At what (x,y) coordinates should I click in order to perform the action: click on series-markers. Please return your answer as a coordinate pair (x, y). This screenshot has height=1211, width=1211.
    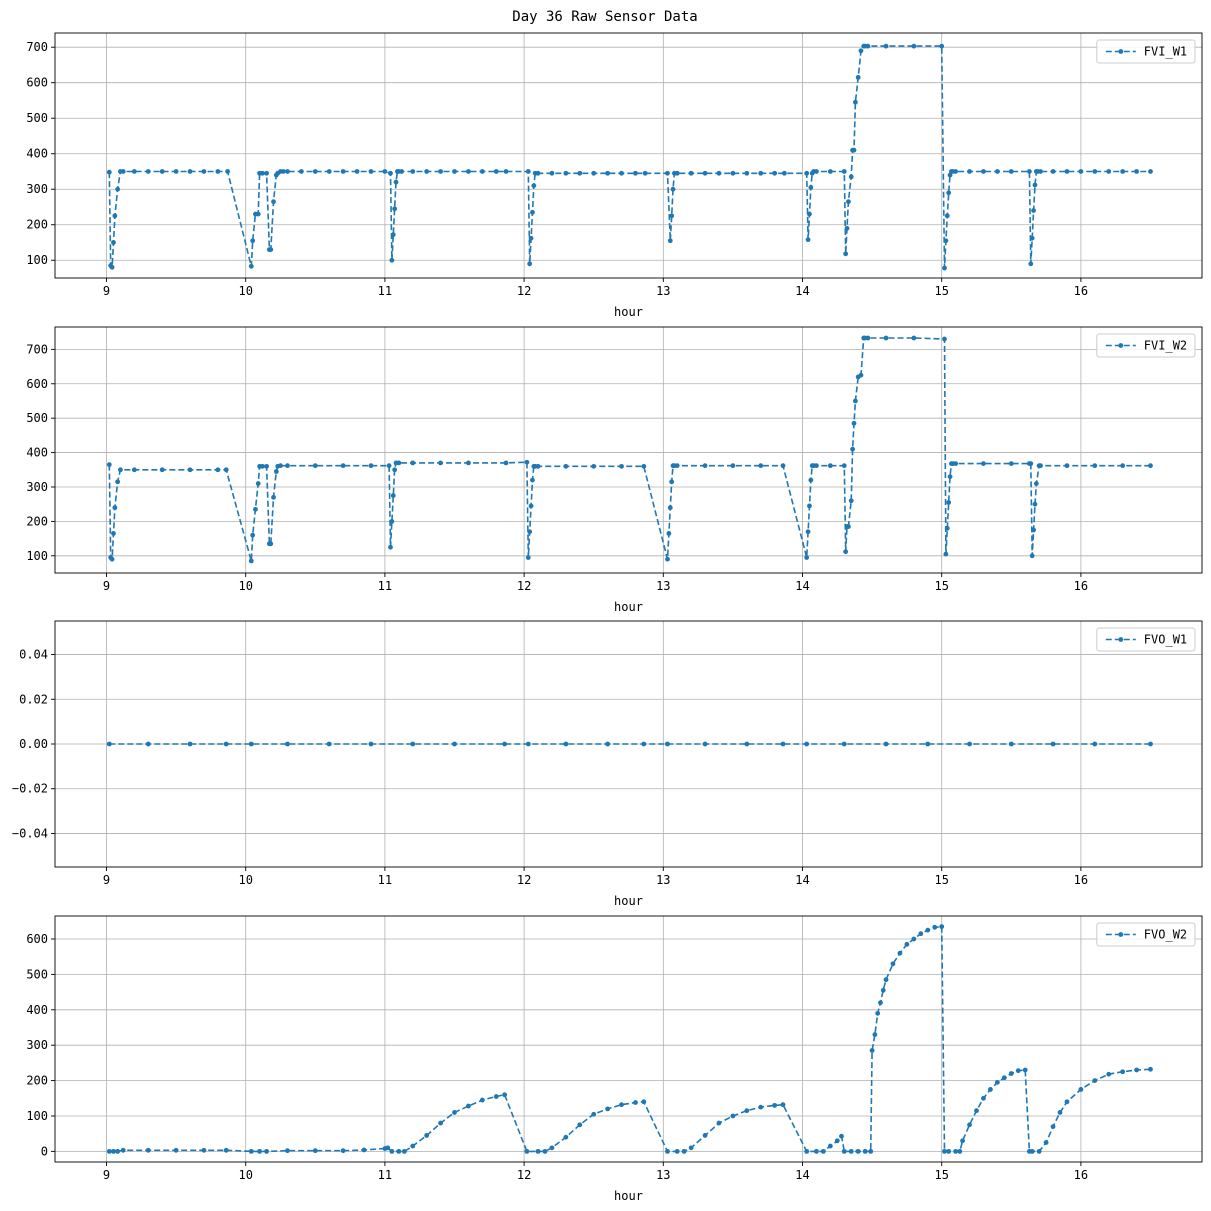
    Looking at the image, I should click on (629, 744).